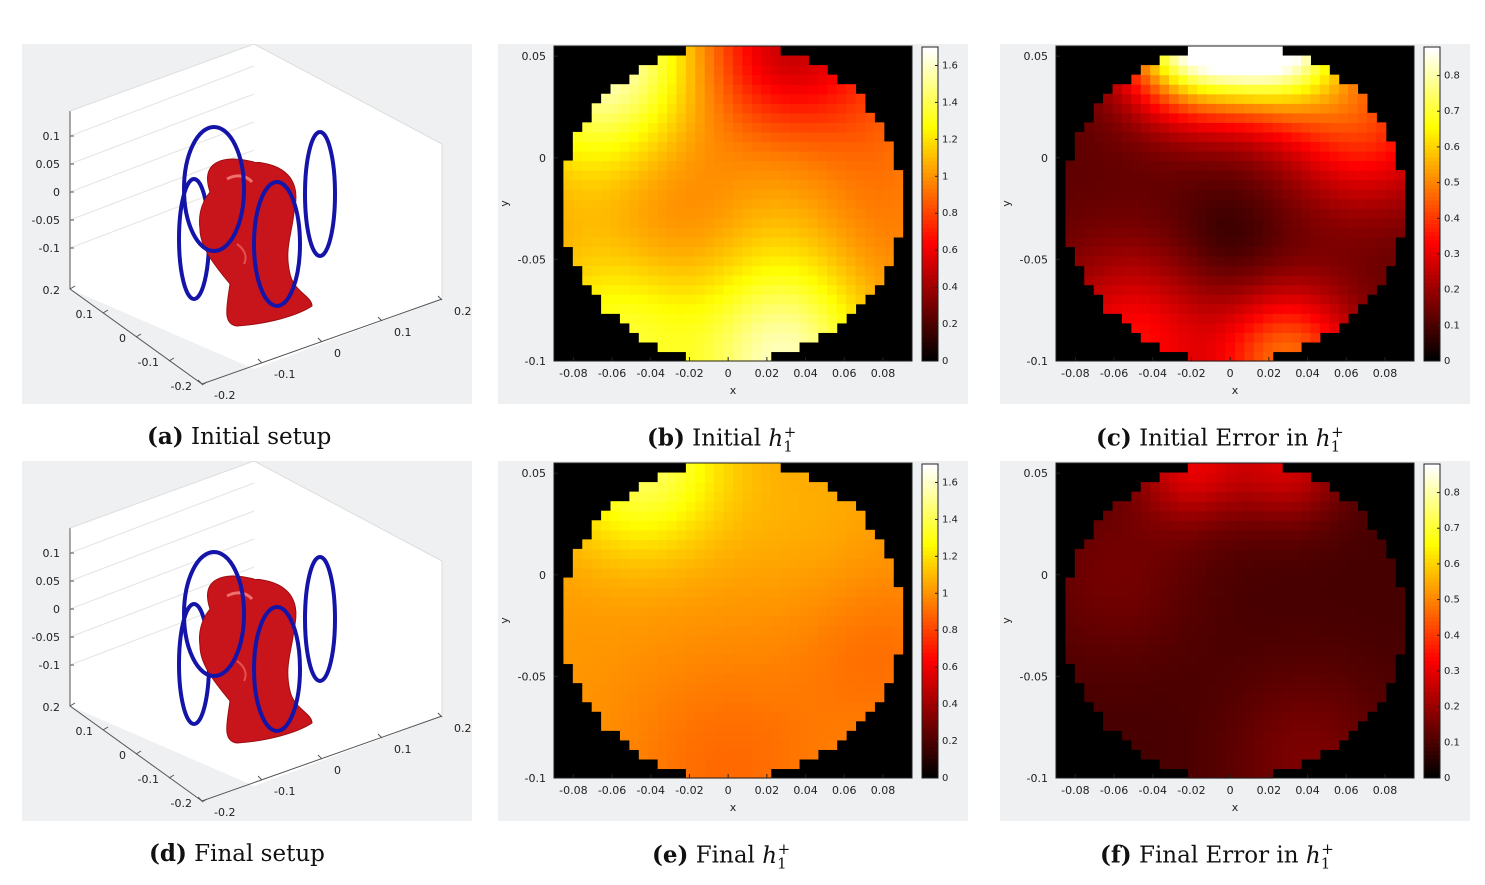  Describe the element at coordinates (72, 704) in the screenshot. I see `y-tick-mark` at that location.